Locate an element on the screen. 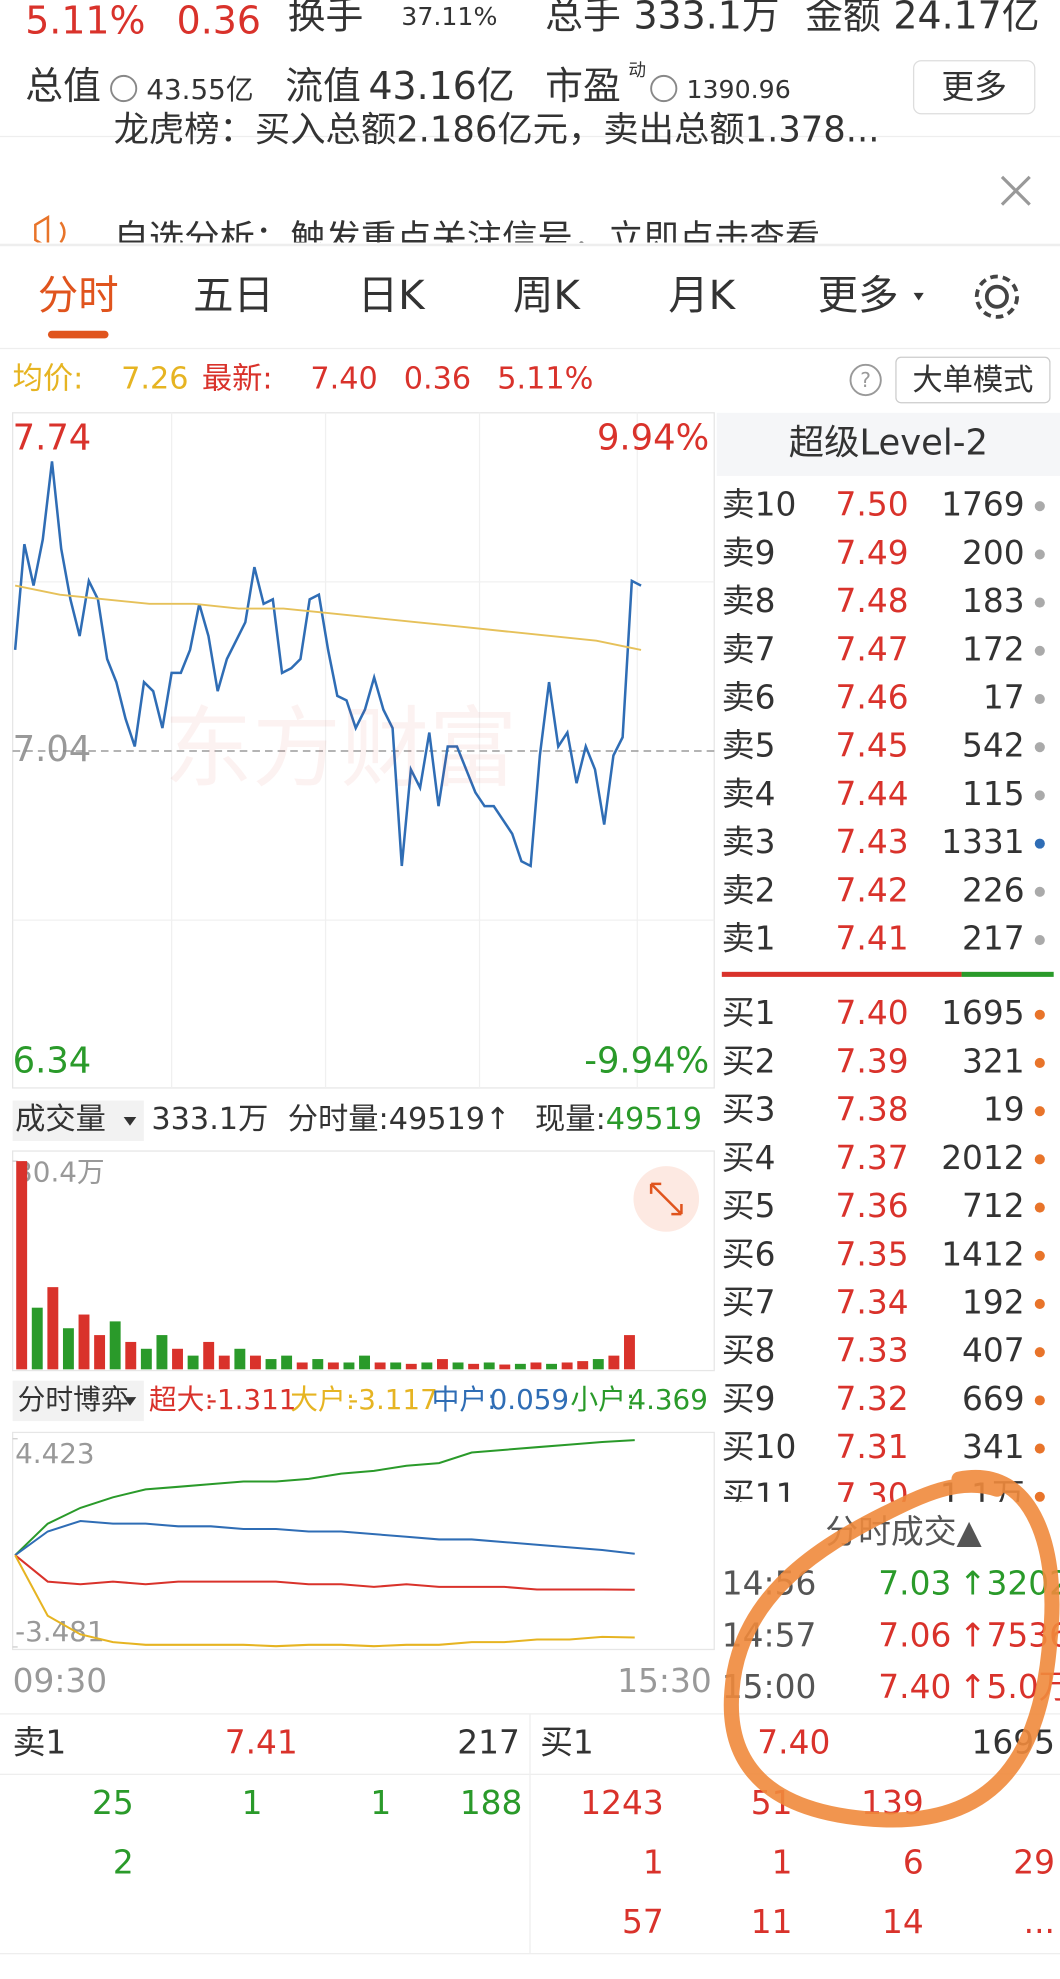 The image size is (1060, 1979). level-label: 卖4 is located at coordinates (749, 794).